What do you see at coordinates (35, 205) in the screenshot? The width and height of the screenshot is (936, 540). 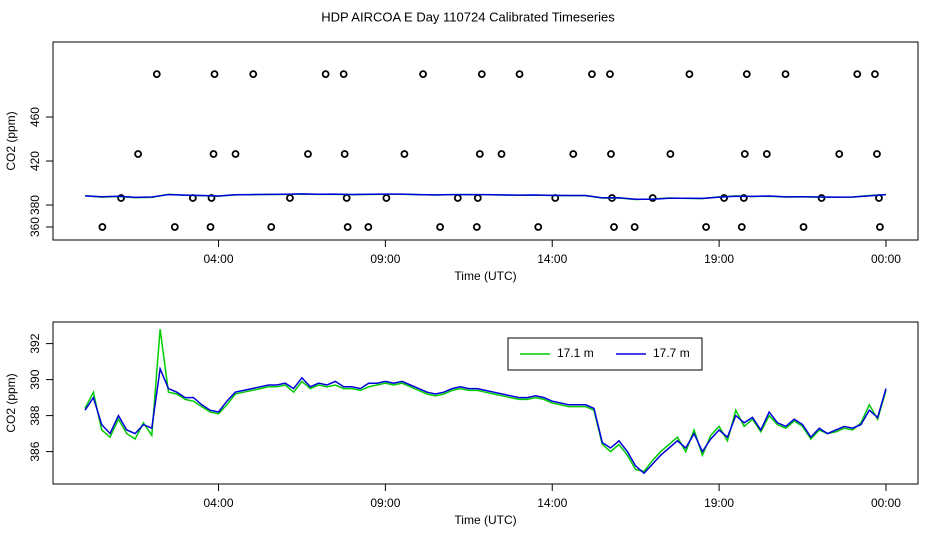 I see `y-tick-label: 380` at bounding box center [35, 205].